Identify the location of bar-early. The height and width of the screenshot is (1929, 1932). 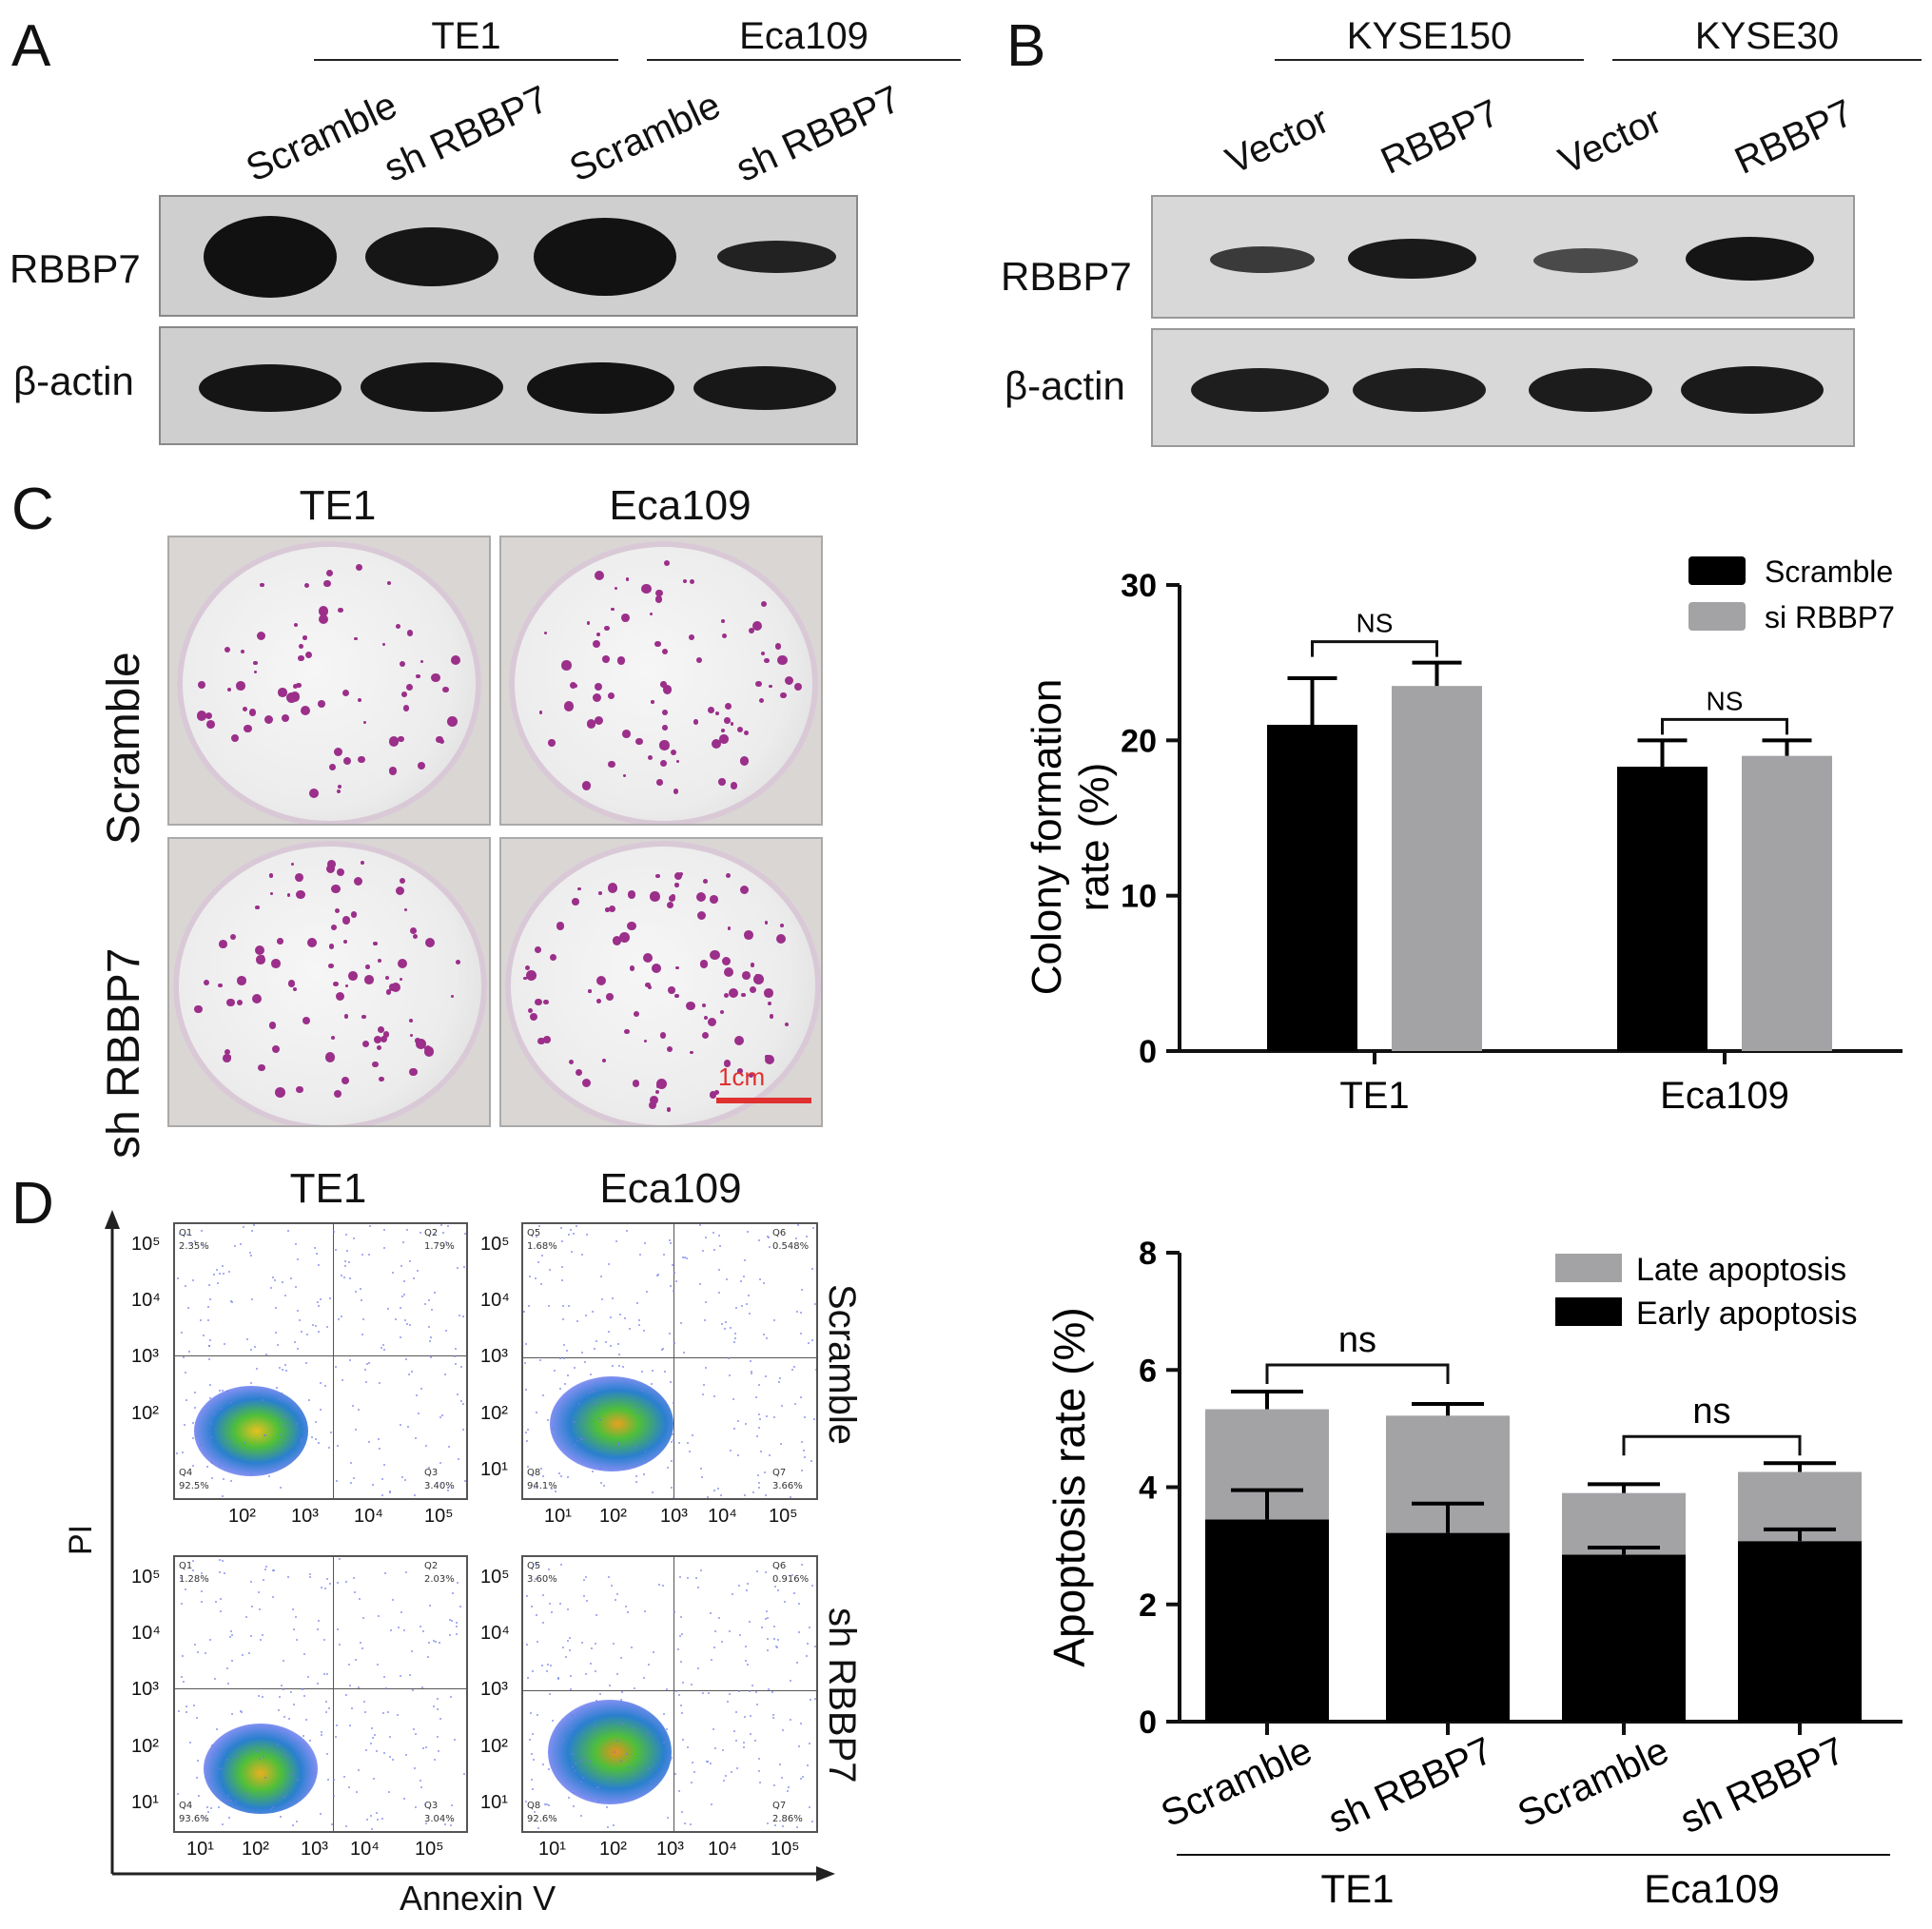
(1267, 1620).